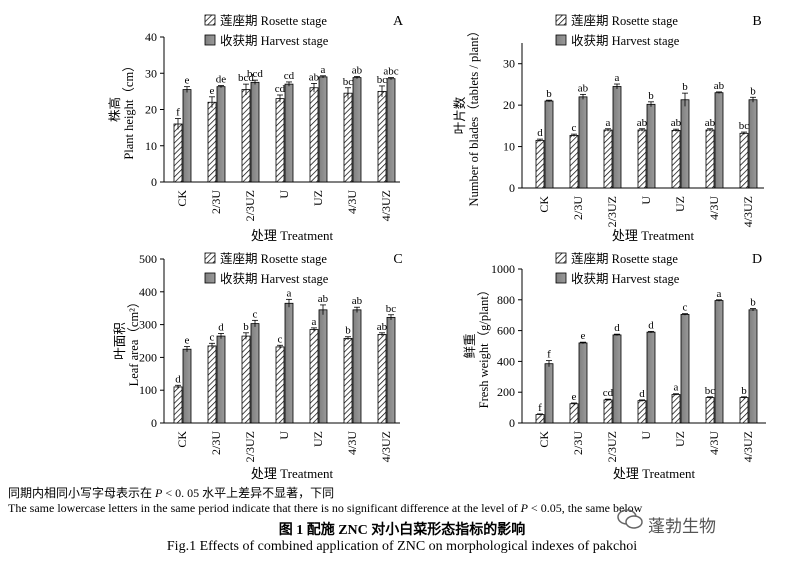 Image resolution: width=804 pixels, height=561 pixels. What do you see at coordinates (129, 109) in the screenshot?
I see `y-axis-title-en: Plant height（cm）` at bounding box center [129, 109].